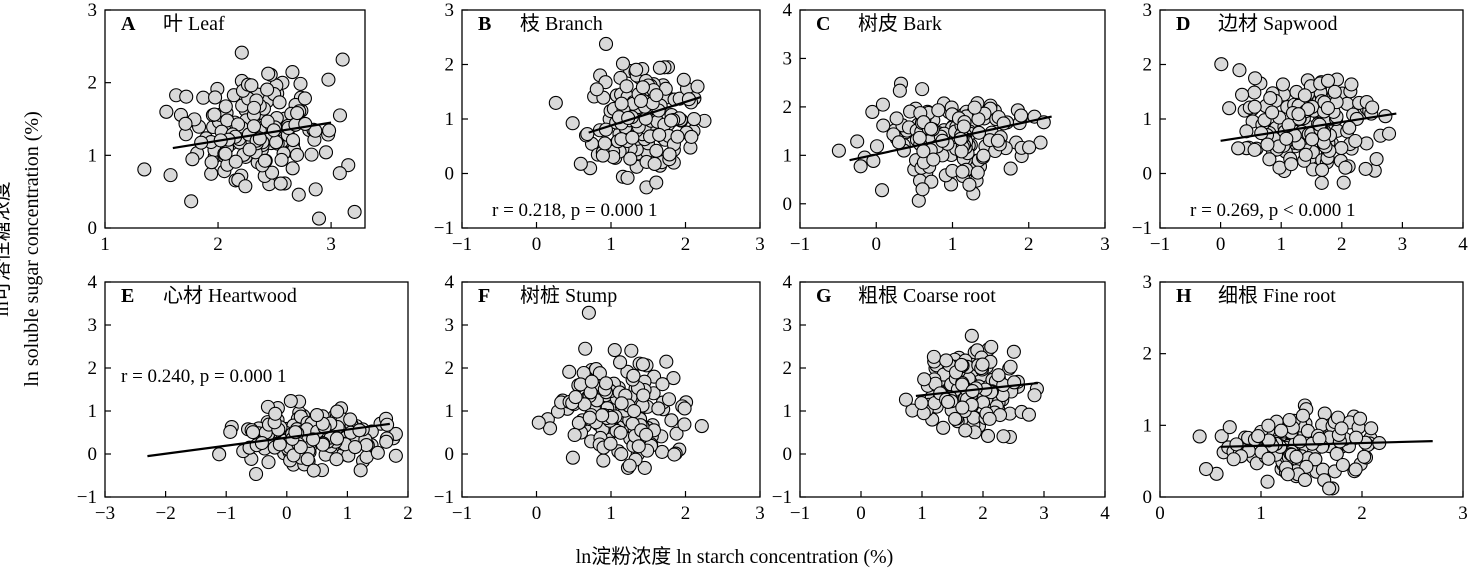 The height and width of the screenshot is (569, 1469). Describe the element at coordinates (599, 398) in the screenshot. I see `panel-F: −1 0 1 2 3 −1 0 1 2 3 4 F 树桩 Stump` at that location.